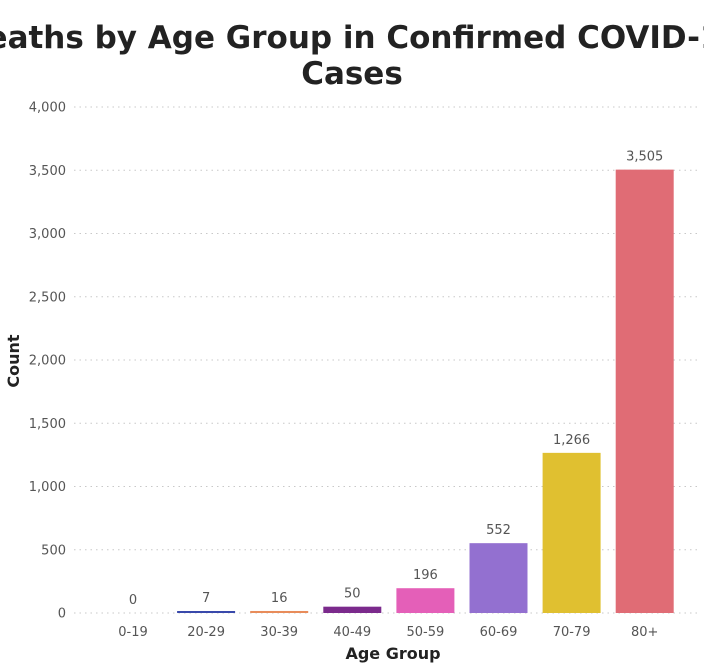  What do you see at coordinates (206, 632) in the screenshot?
I see `x-tick-label: 20-29` at bounding box center [206, 632].